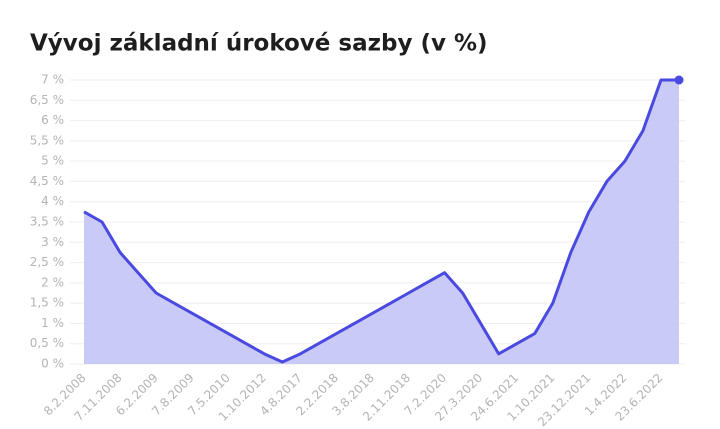  What do you see at coordinates (52, 161) in the screenshot?
I see `y-tick-label: 5 %` at bounding box center [52, 161].